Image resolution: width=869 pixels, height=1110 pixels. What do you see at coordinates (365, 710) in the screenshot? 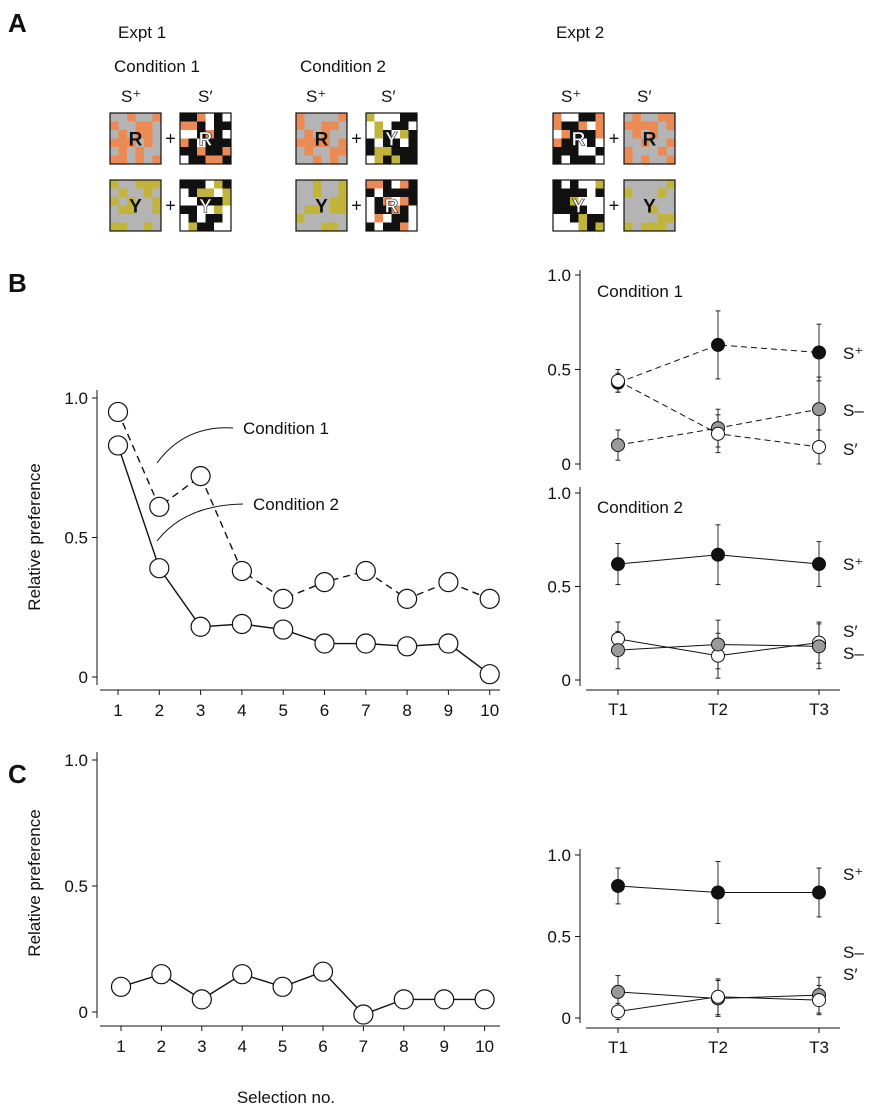
I see `x-tick-label: 7` at bounding box center [365, 710].